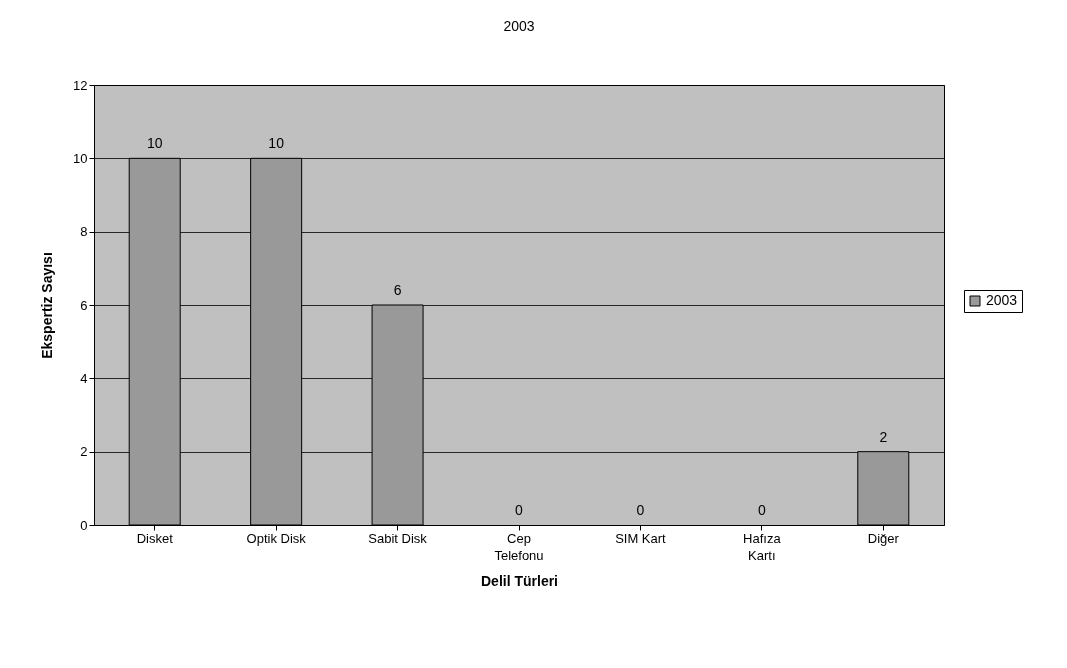 The width and height of the screenshot is (1067, 668). Describe the element at coordinates (84, 525) in the screenshot. I see `y-tick-label: 0` at that location.